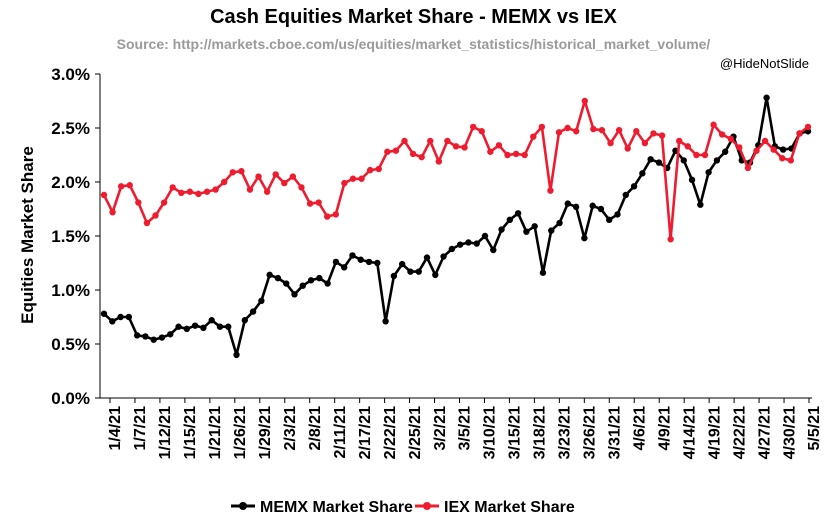 The width and height of the screenshot is (827, 525). Describe the element at coordinates (689, 432) in the screenshot. I see `x-tick-label: 4/14/21` at that location.